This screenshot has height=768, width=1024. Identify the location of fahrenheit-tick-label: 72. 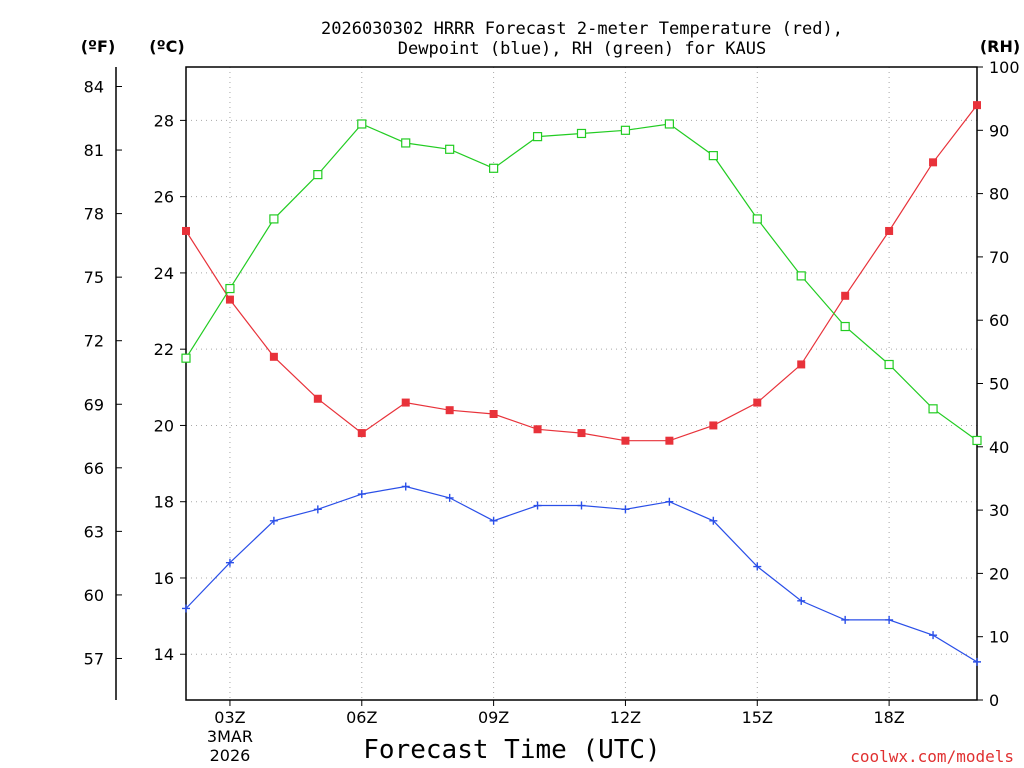
(94, 341).